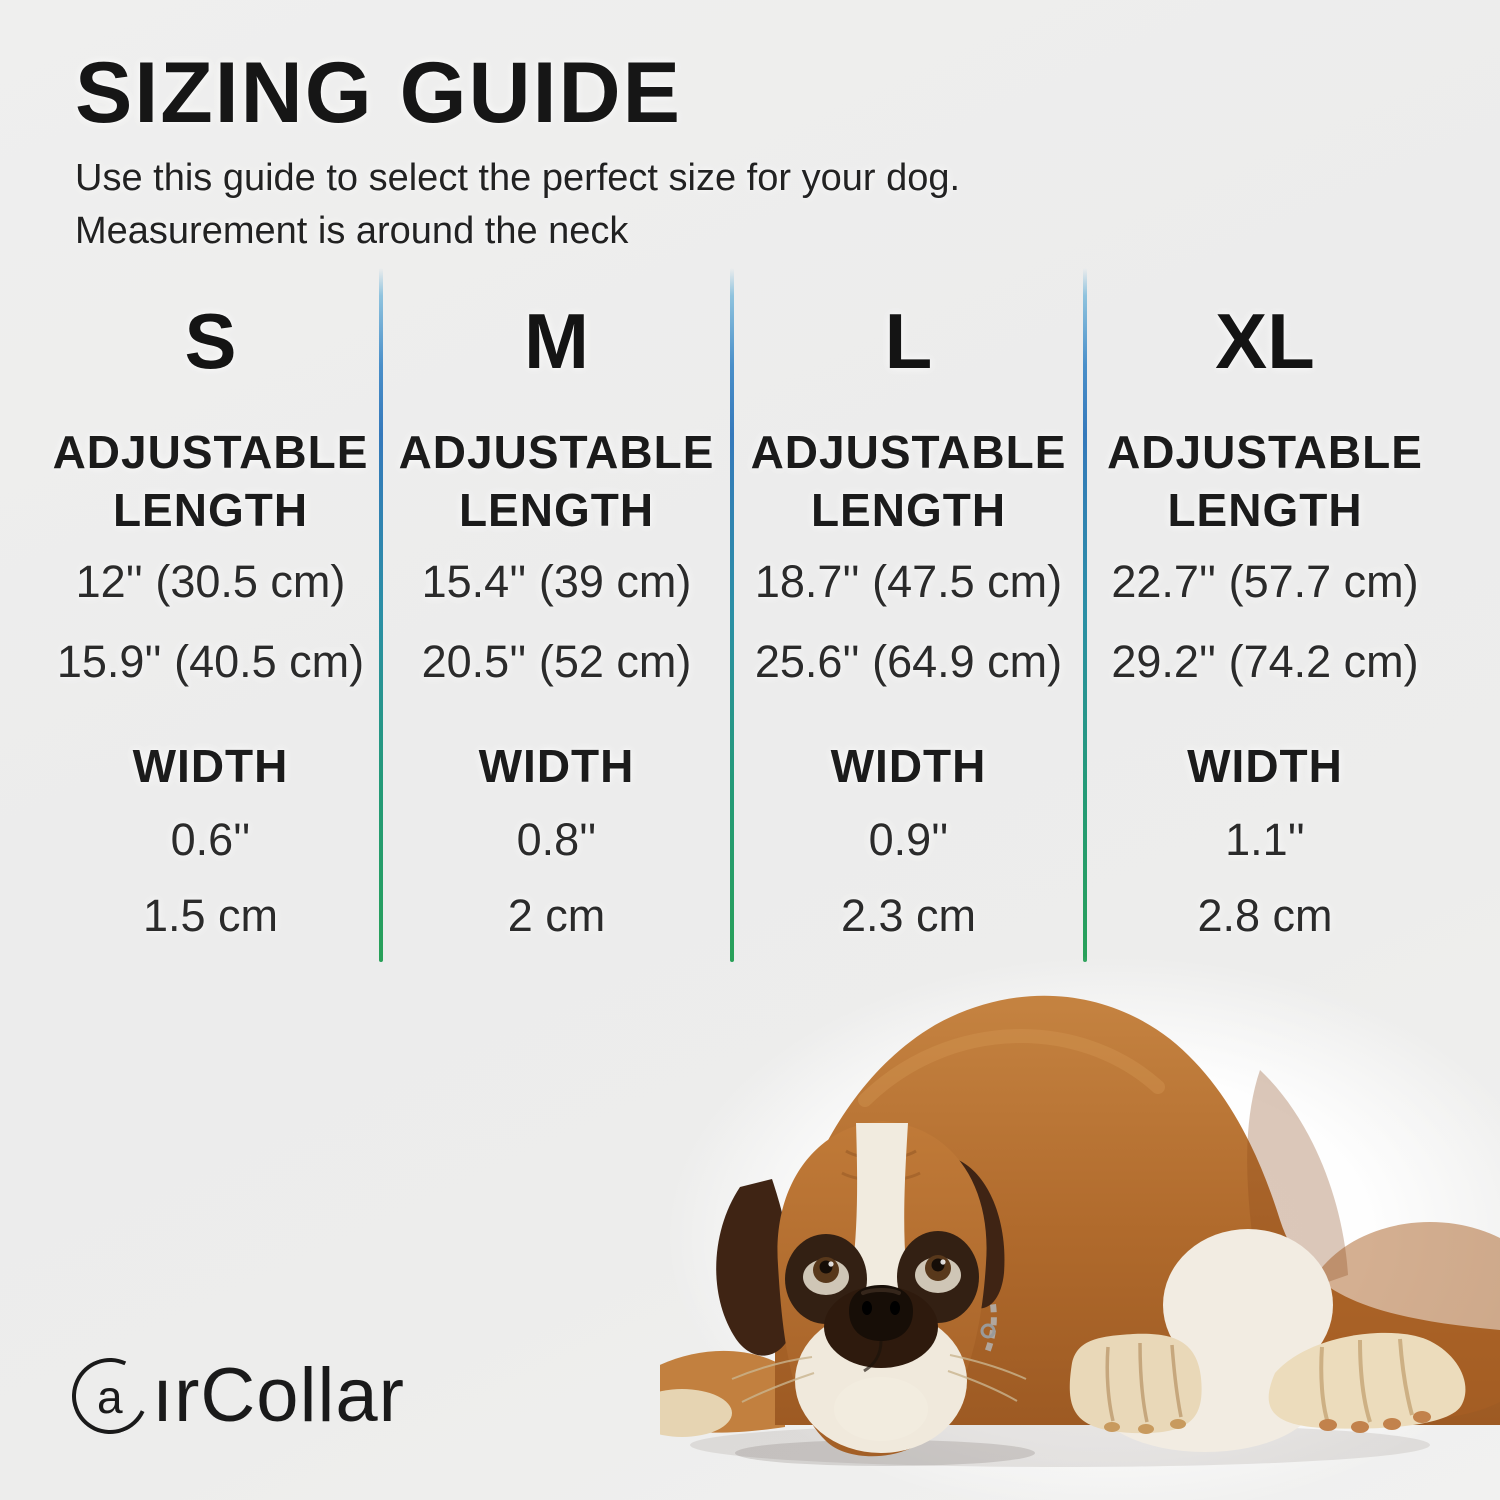 This screenshot has height=1500, width=1500. What do you see at coordinates (1265, 581) in the screenshot?
I see `length-min-value: 22.7'' (57.7 cm)` at bounding box center [1265, 581].